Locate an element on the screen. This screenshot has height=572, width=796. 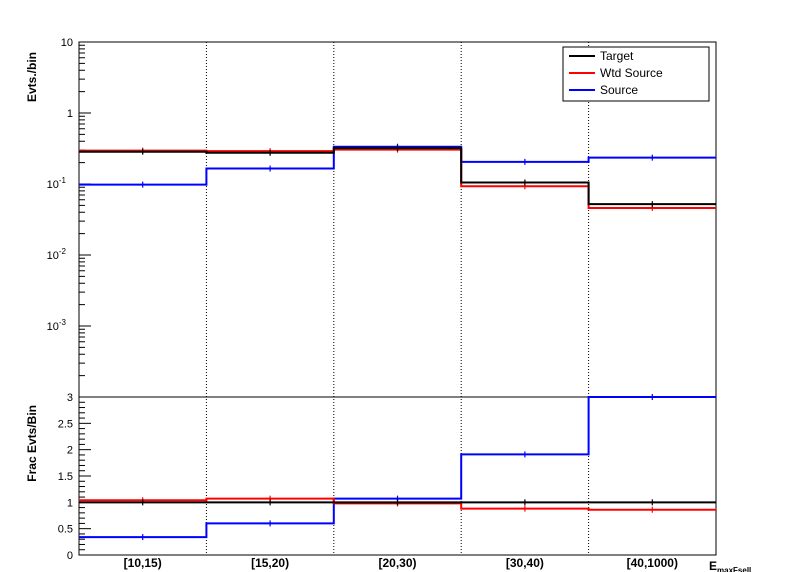
y-tick-label: 0 is located at coordinates (70, 556).